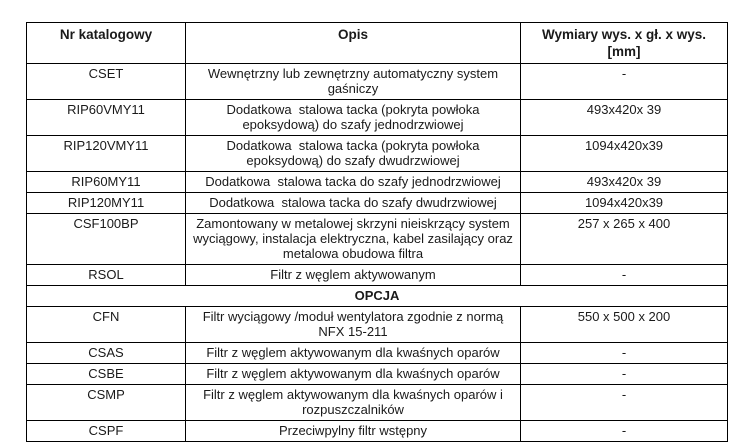 Image resolution: width=746 pixels, height=442 pixels. What do you see at coordinates (106, 182) in the screenshot?
I see `catalog-number-cell: RIP60MY11` at bounding box center [106, 182].